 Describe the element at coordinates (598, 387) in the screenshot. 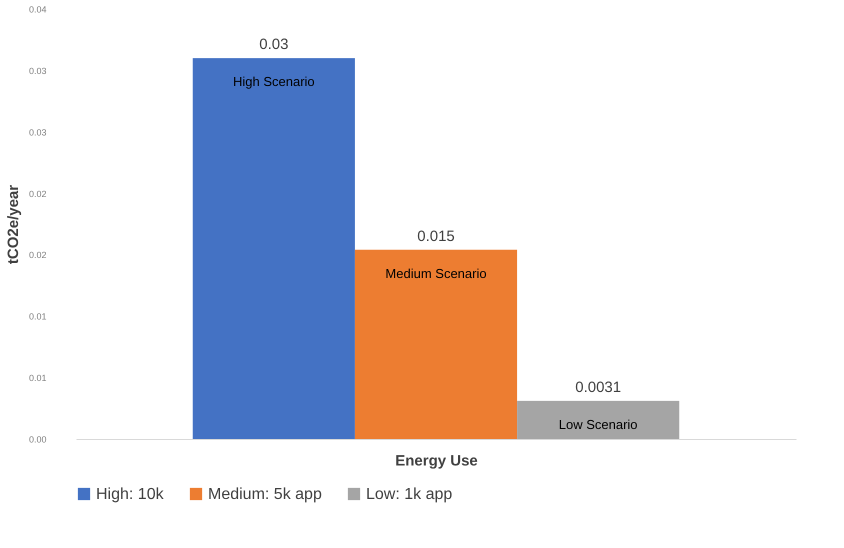

I see `data-label: 0.0031` at that location.